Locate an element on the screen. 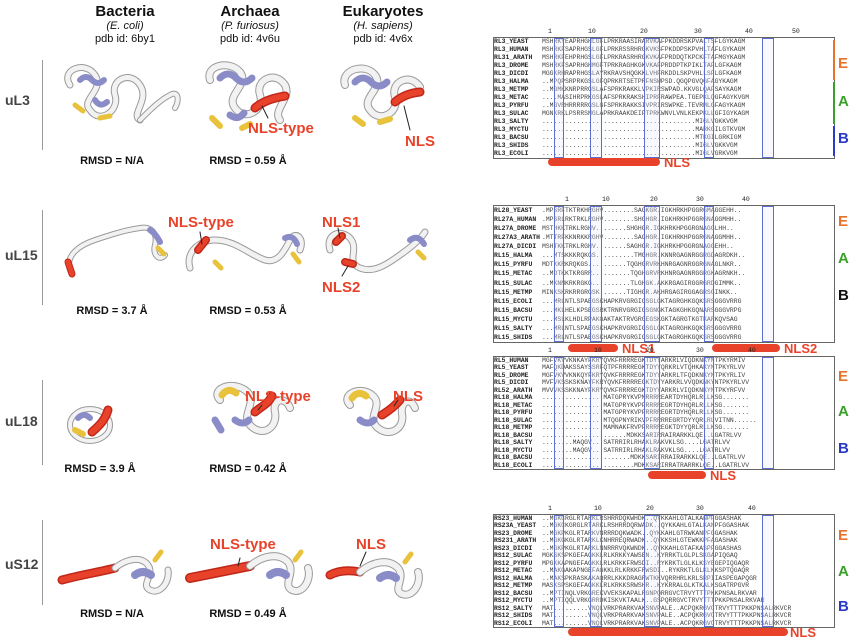 This screenshot has height=642, width=850. rmsd-uL3-archaea: RMSD = 0.59 Å is located at coordinates (248, 161).